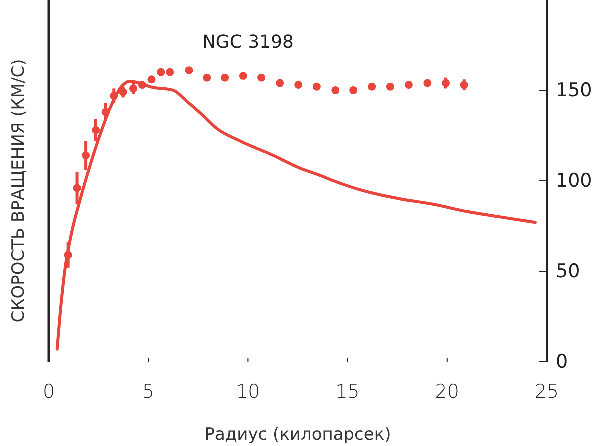 The image size is (612, 446). What do you see at coordinates (568, 271) in the screenshot?
I see `y-tick-label: 50` at bounding box center [568, 271].